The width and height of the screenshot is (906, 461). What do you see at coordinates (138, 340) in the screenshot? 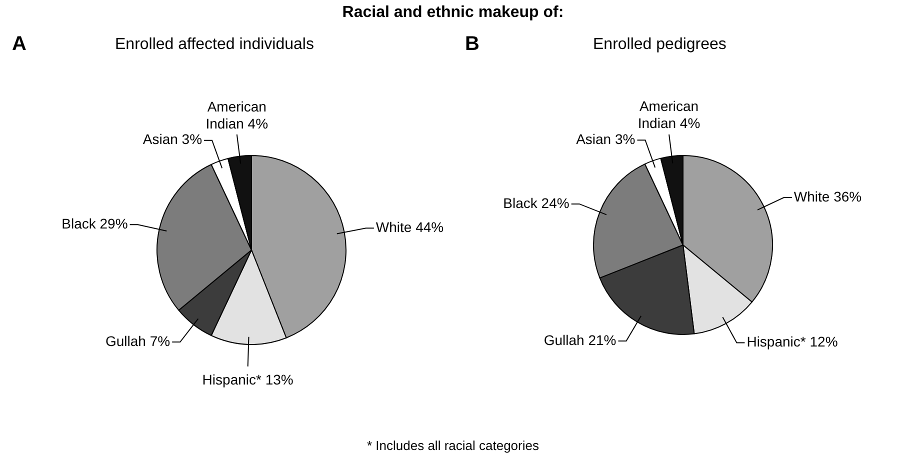
I see `slice-label: Gullah 7%` at bounding box center [138, 340].